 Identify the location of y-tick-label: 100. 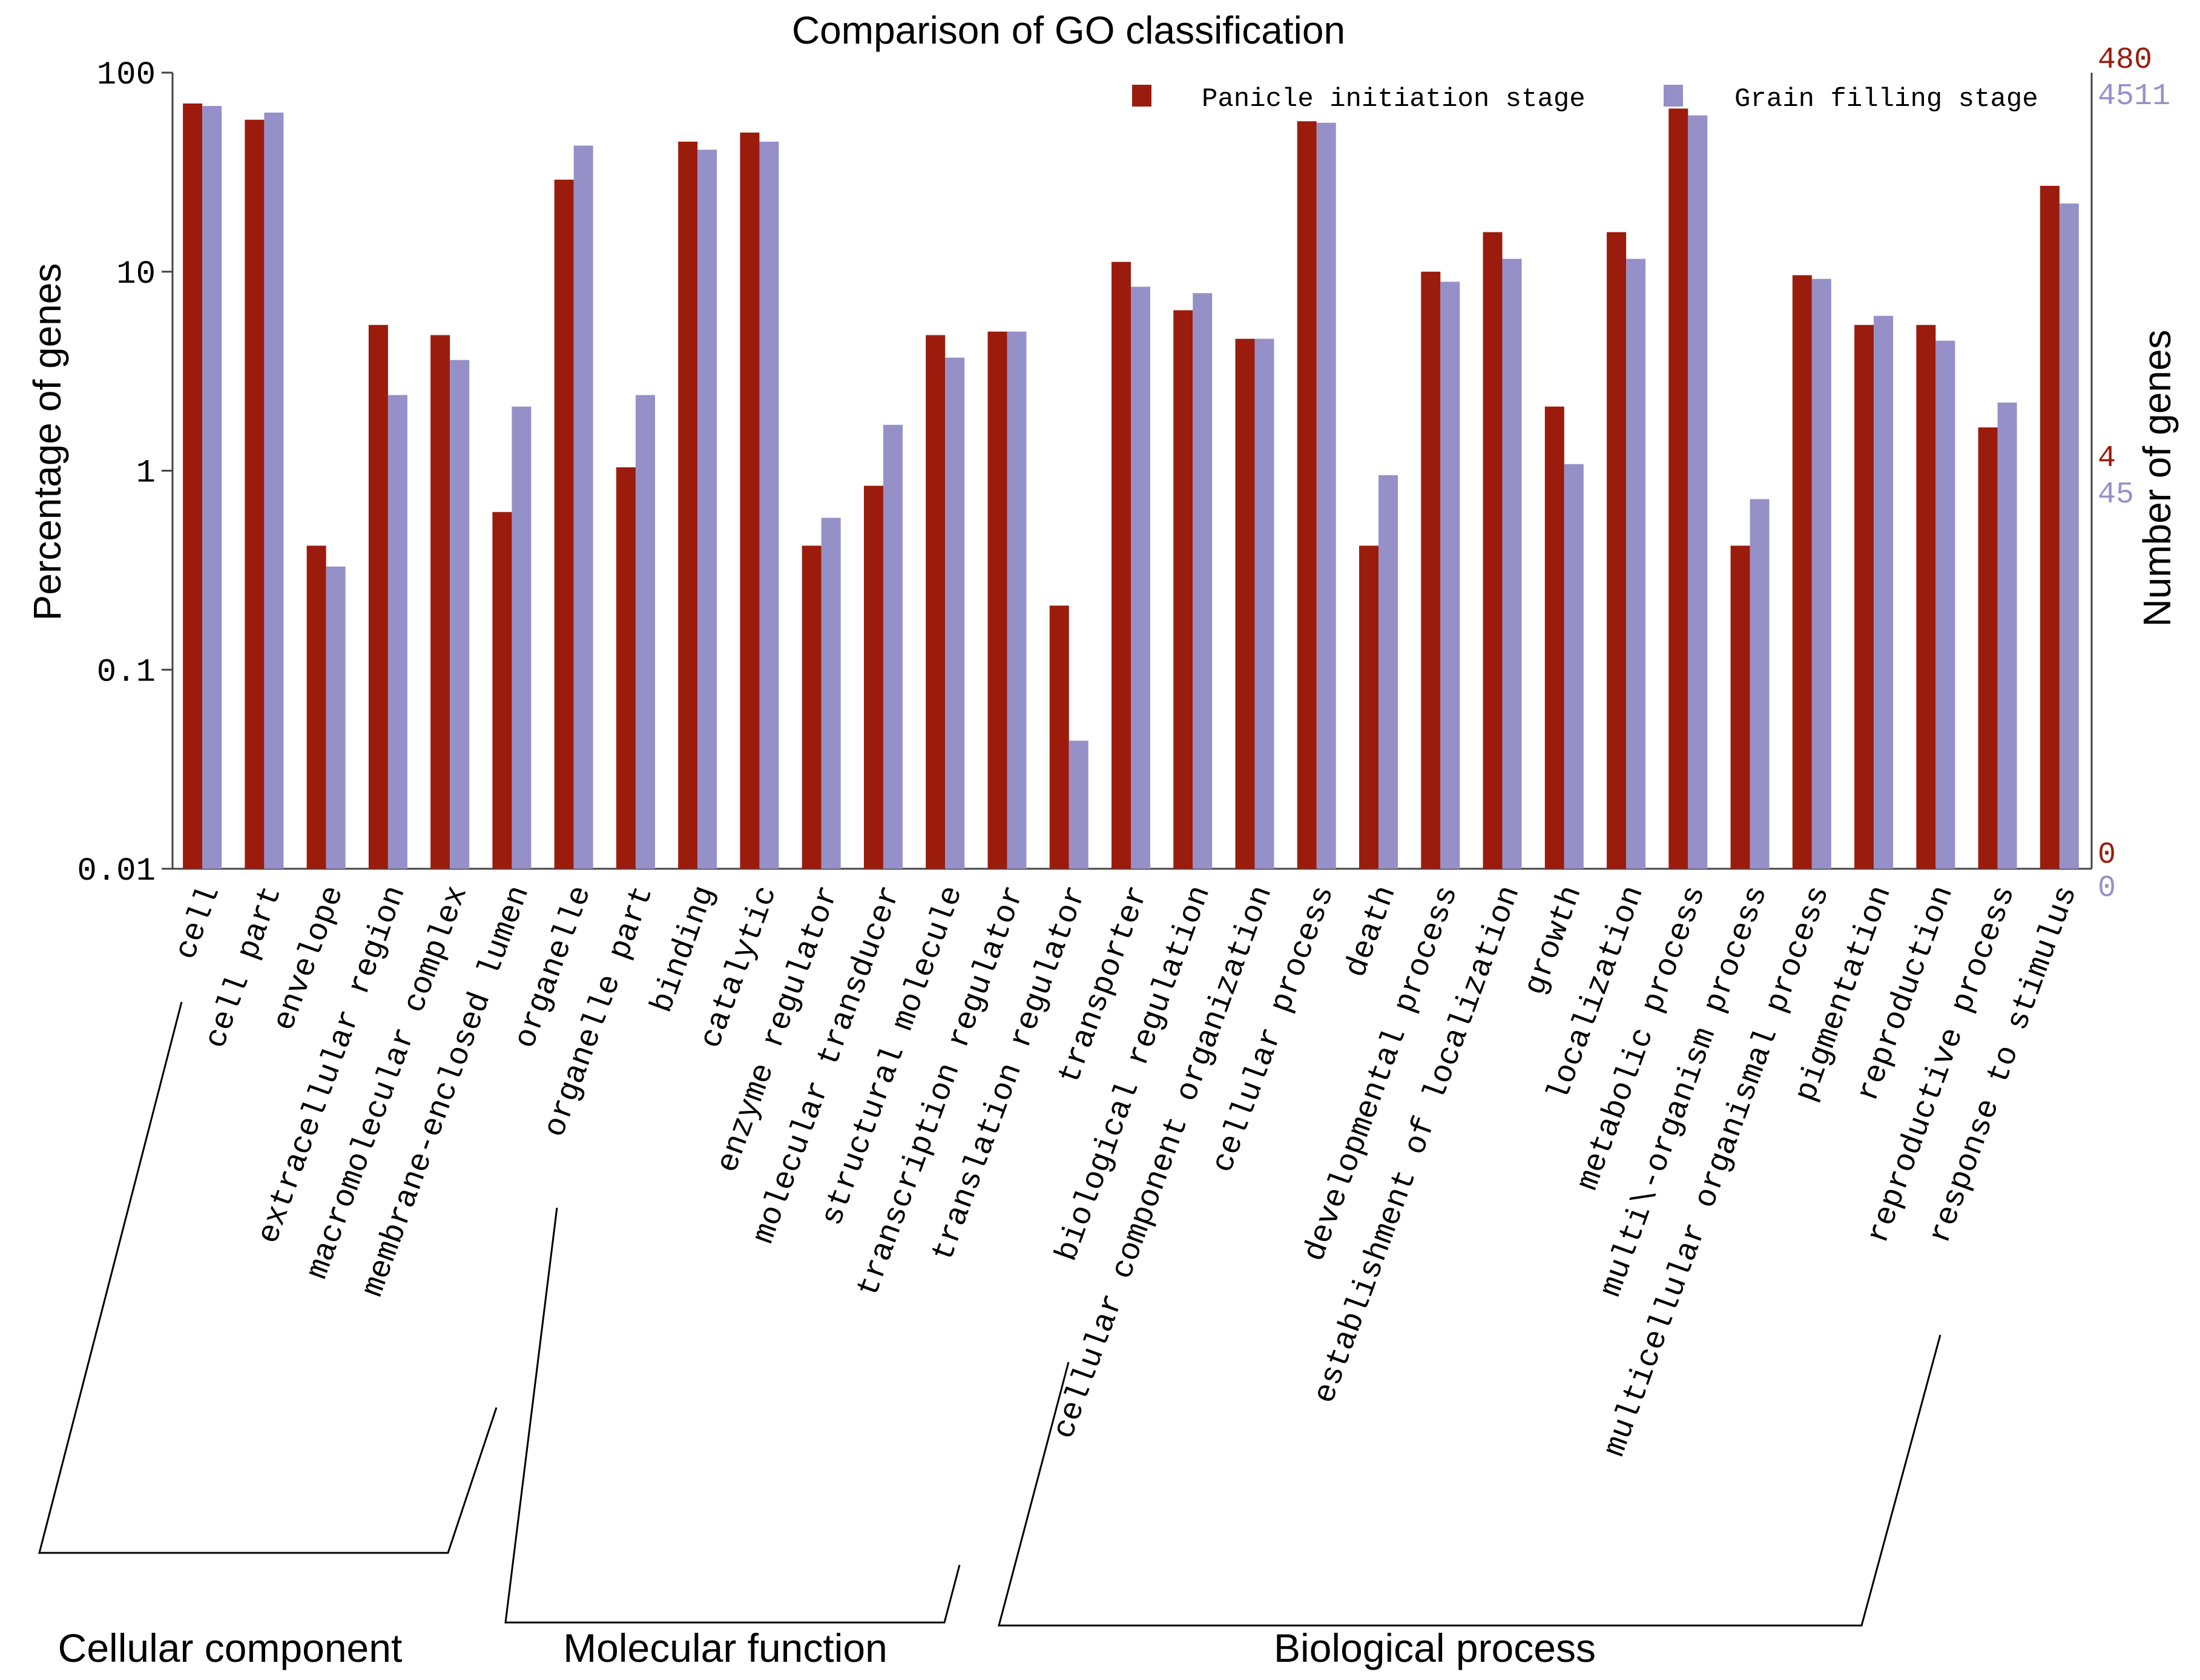
(126, 75).